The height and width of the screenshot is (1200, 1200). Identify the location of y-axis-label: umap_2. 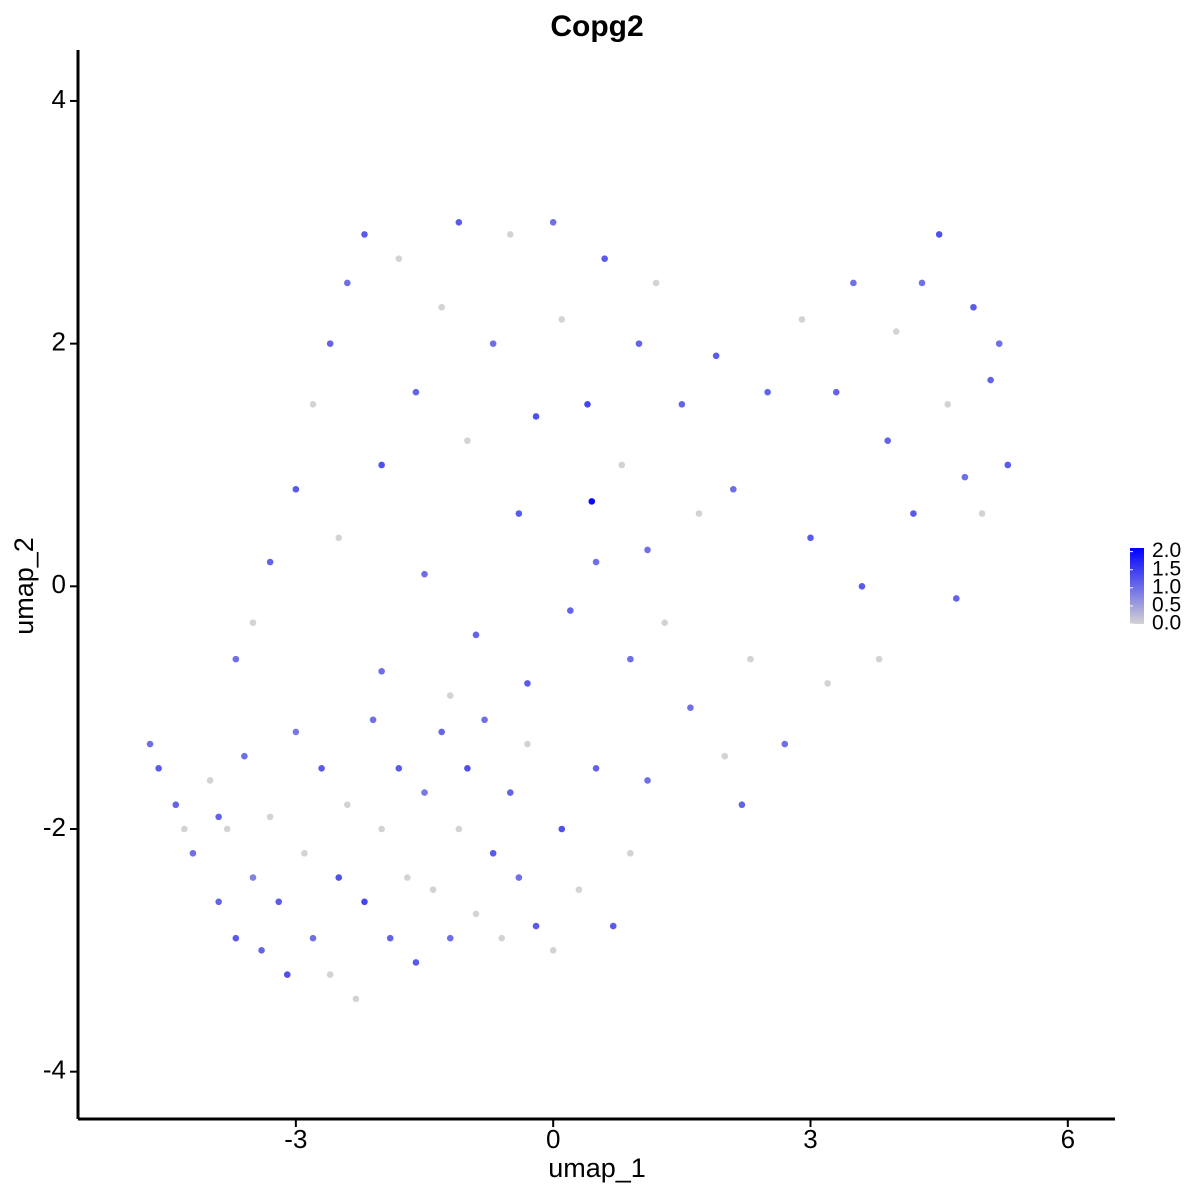
(24, 586).